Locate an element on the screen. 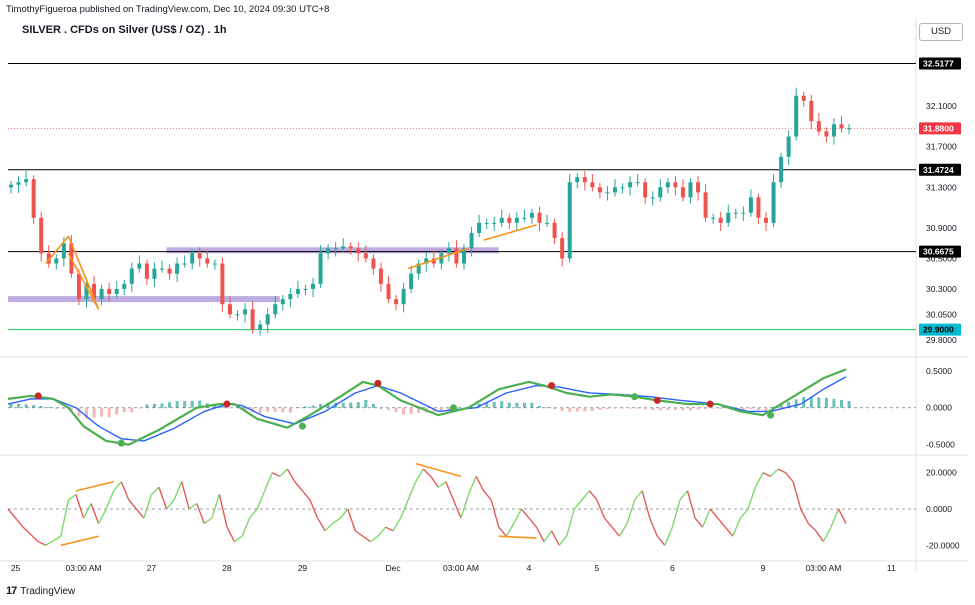  mom-tick-label: -20.0000 is located at coordinates (943, 545).